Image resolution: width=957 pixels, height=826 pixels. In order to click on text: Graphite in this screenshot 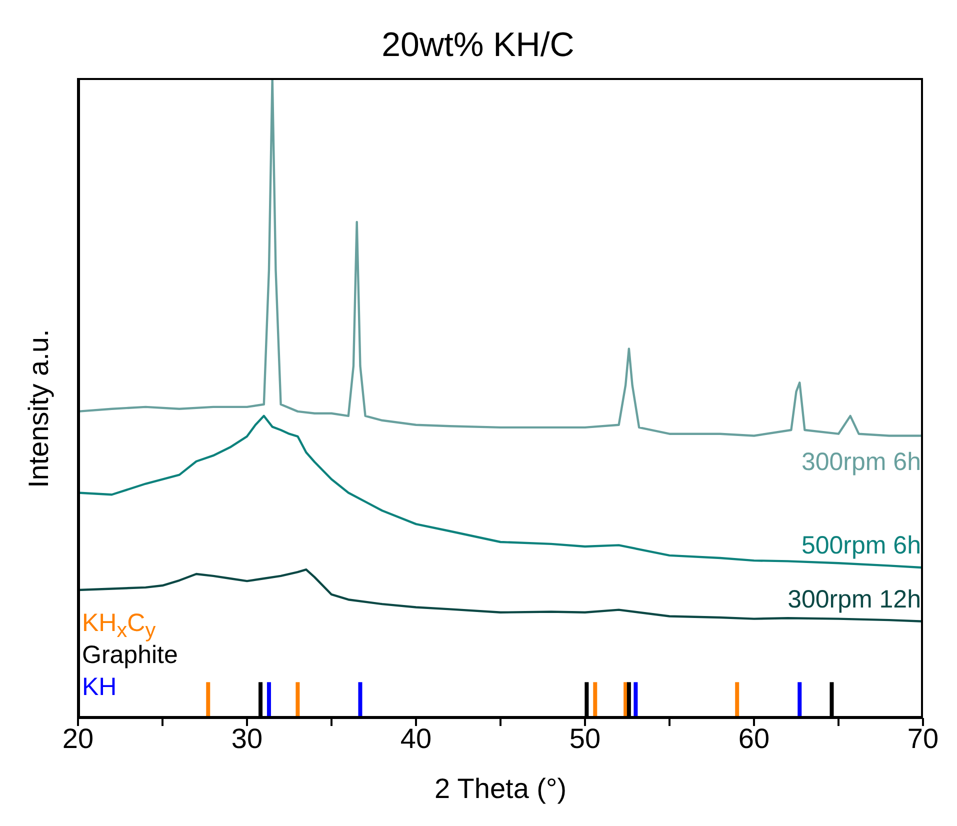, I will do `click(130, 655)`.